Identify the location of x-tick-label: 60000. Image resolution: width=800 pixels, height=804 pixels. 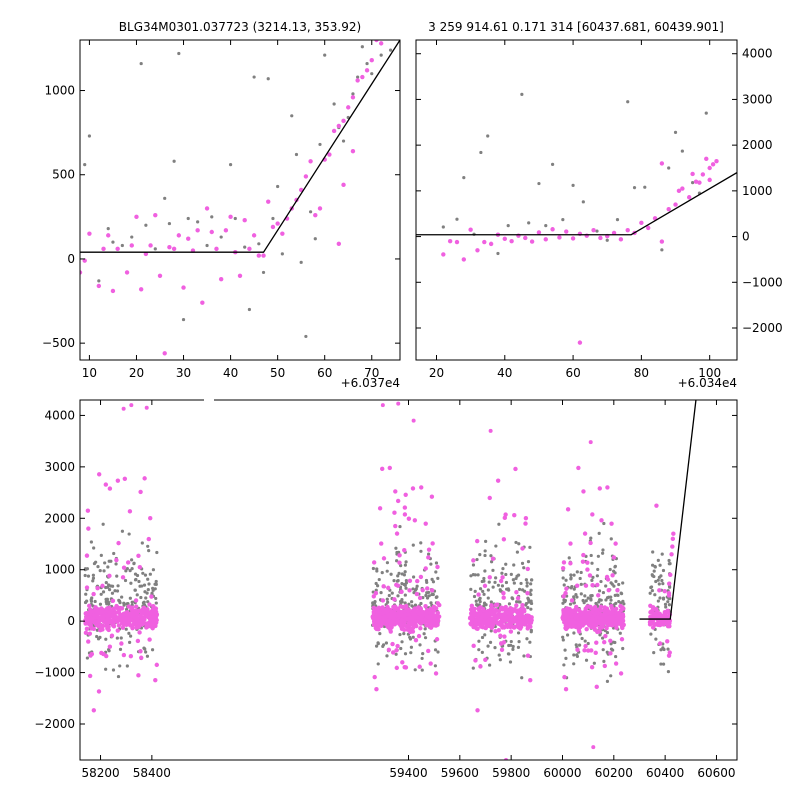
(562, 773).